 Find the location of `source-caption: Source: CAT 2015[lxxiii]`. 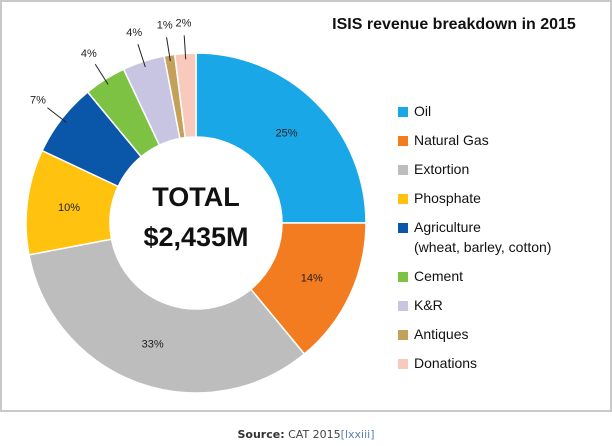

source-caption: Source: CAT 2015[lxxiii] is located at coordinates (306, 434).